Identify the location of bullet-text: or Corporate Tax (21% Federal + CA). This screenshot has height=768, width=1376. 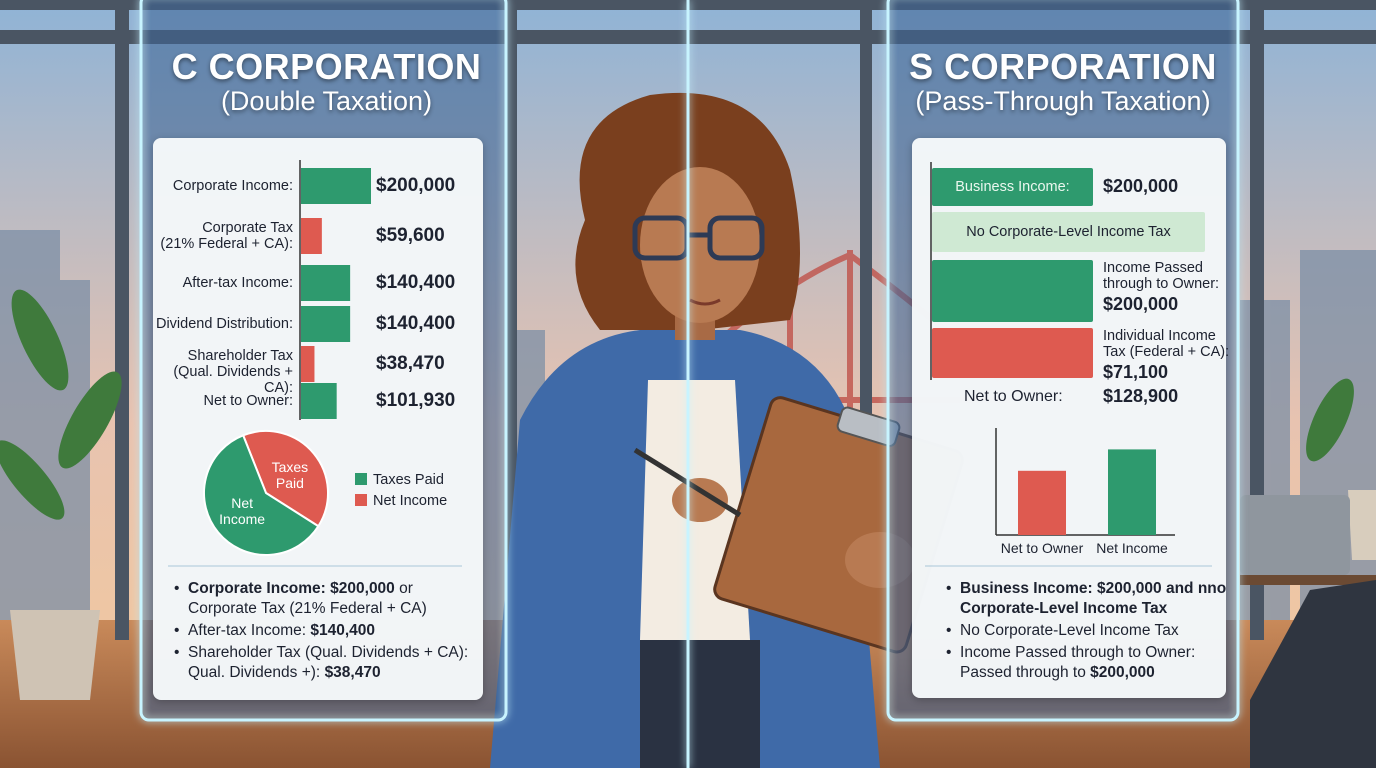
(307, 598).